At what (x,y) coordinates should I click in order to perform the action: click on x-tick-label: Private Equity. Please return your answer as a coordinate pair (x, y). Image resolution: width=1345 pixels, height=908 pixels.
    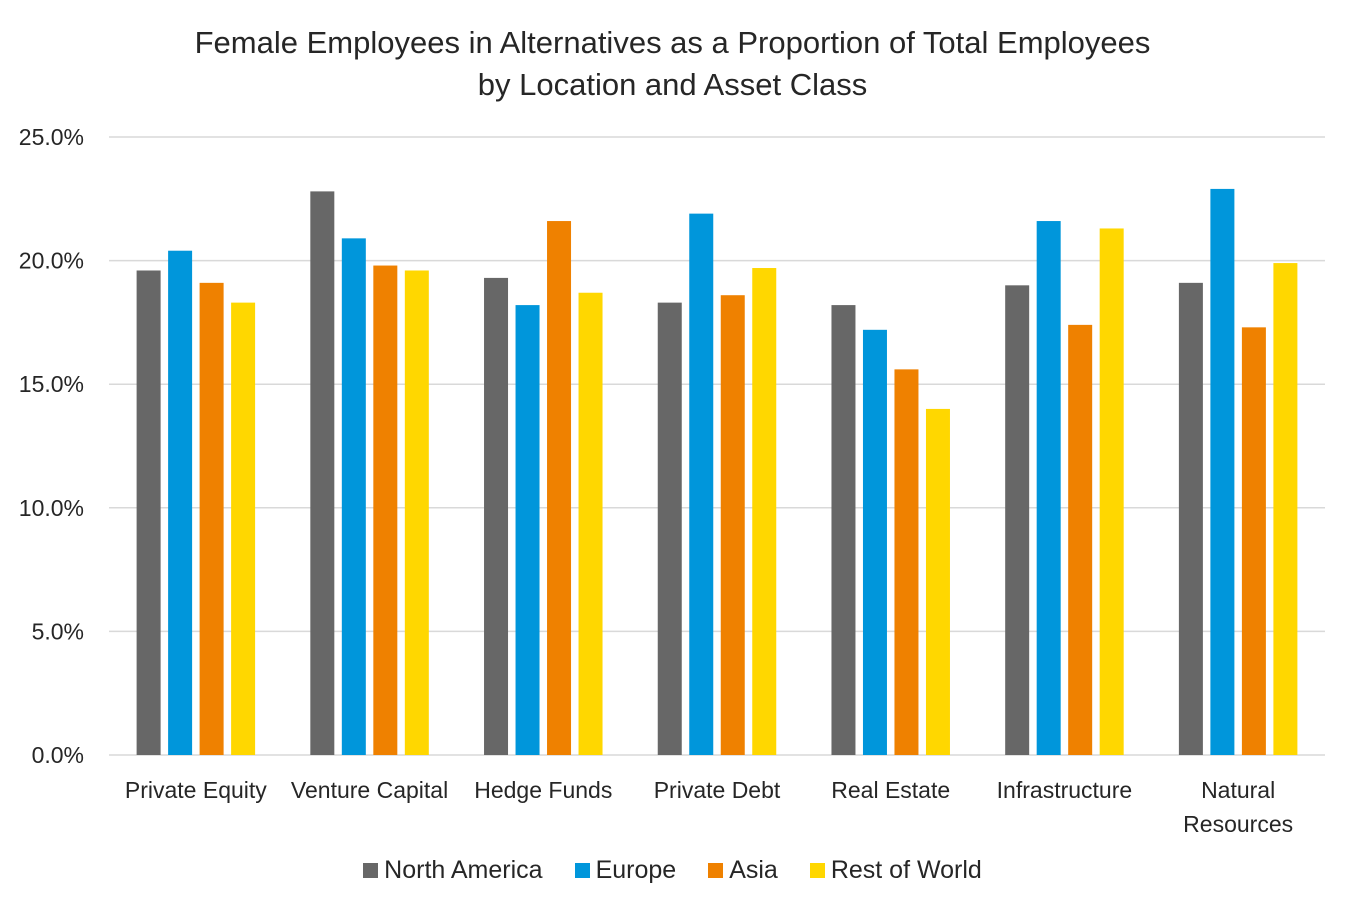
    Looking at the image, I should click on (196, 790).